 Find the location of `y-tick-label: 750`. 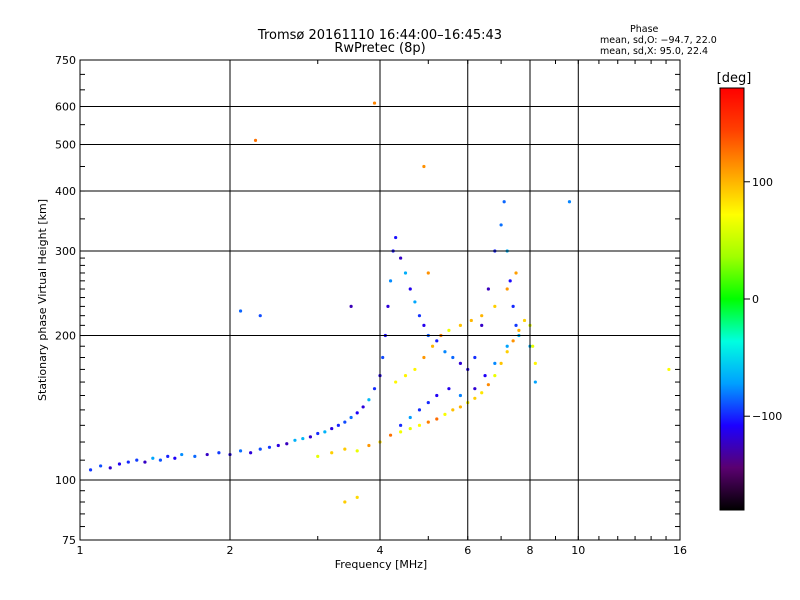

y-tick-label: 750 is located at coordinates (65, 60).